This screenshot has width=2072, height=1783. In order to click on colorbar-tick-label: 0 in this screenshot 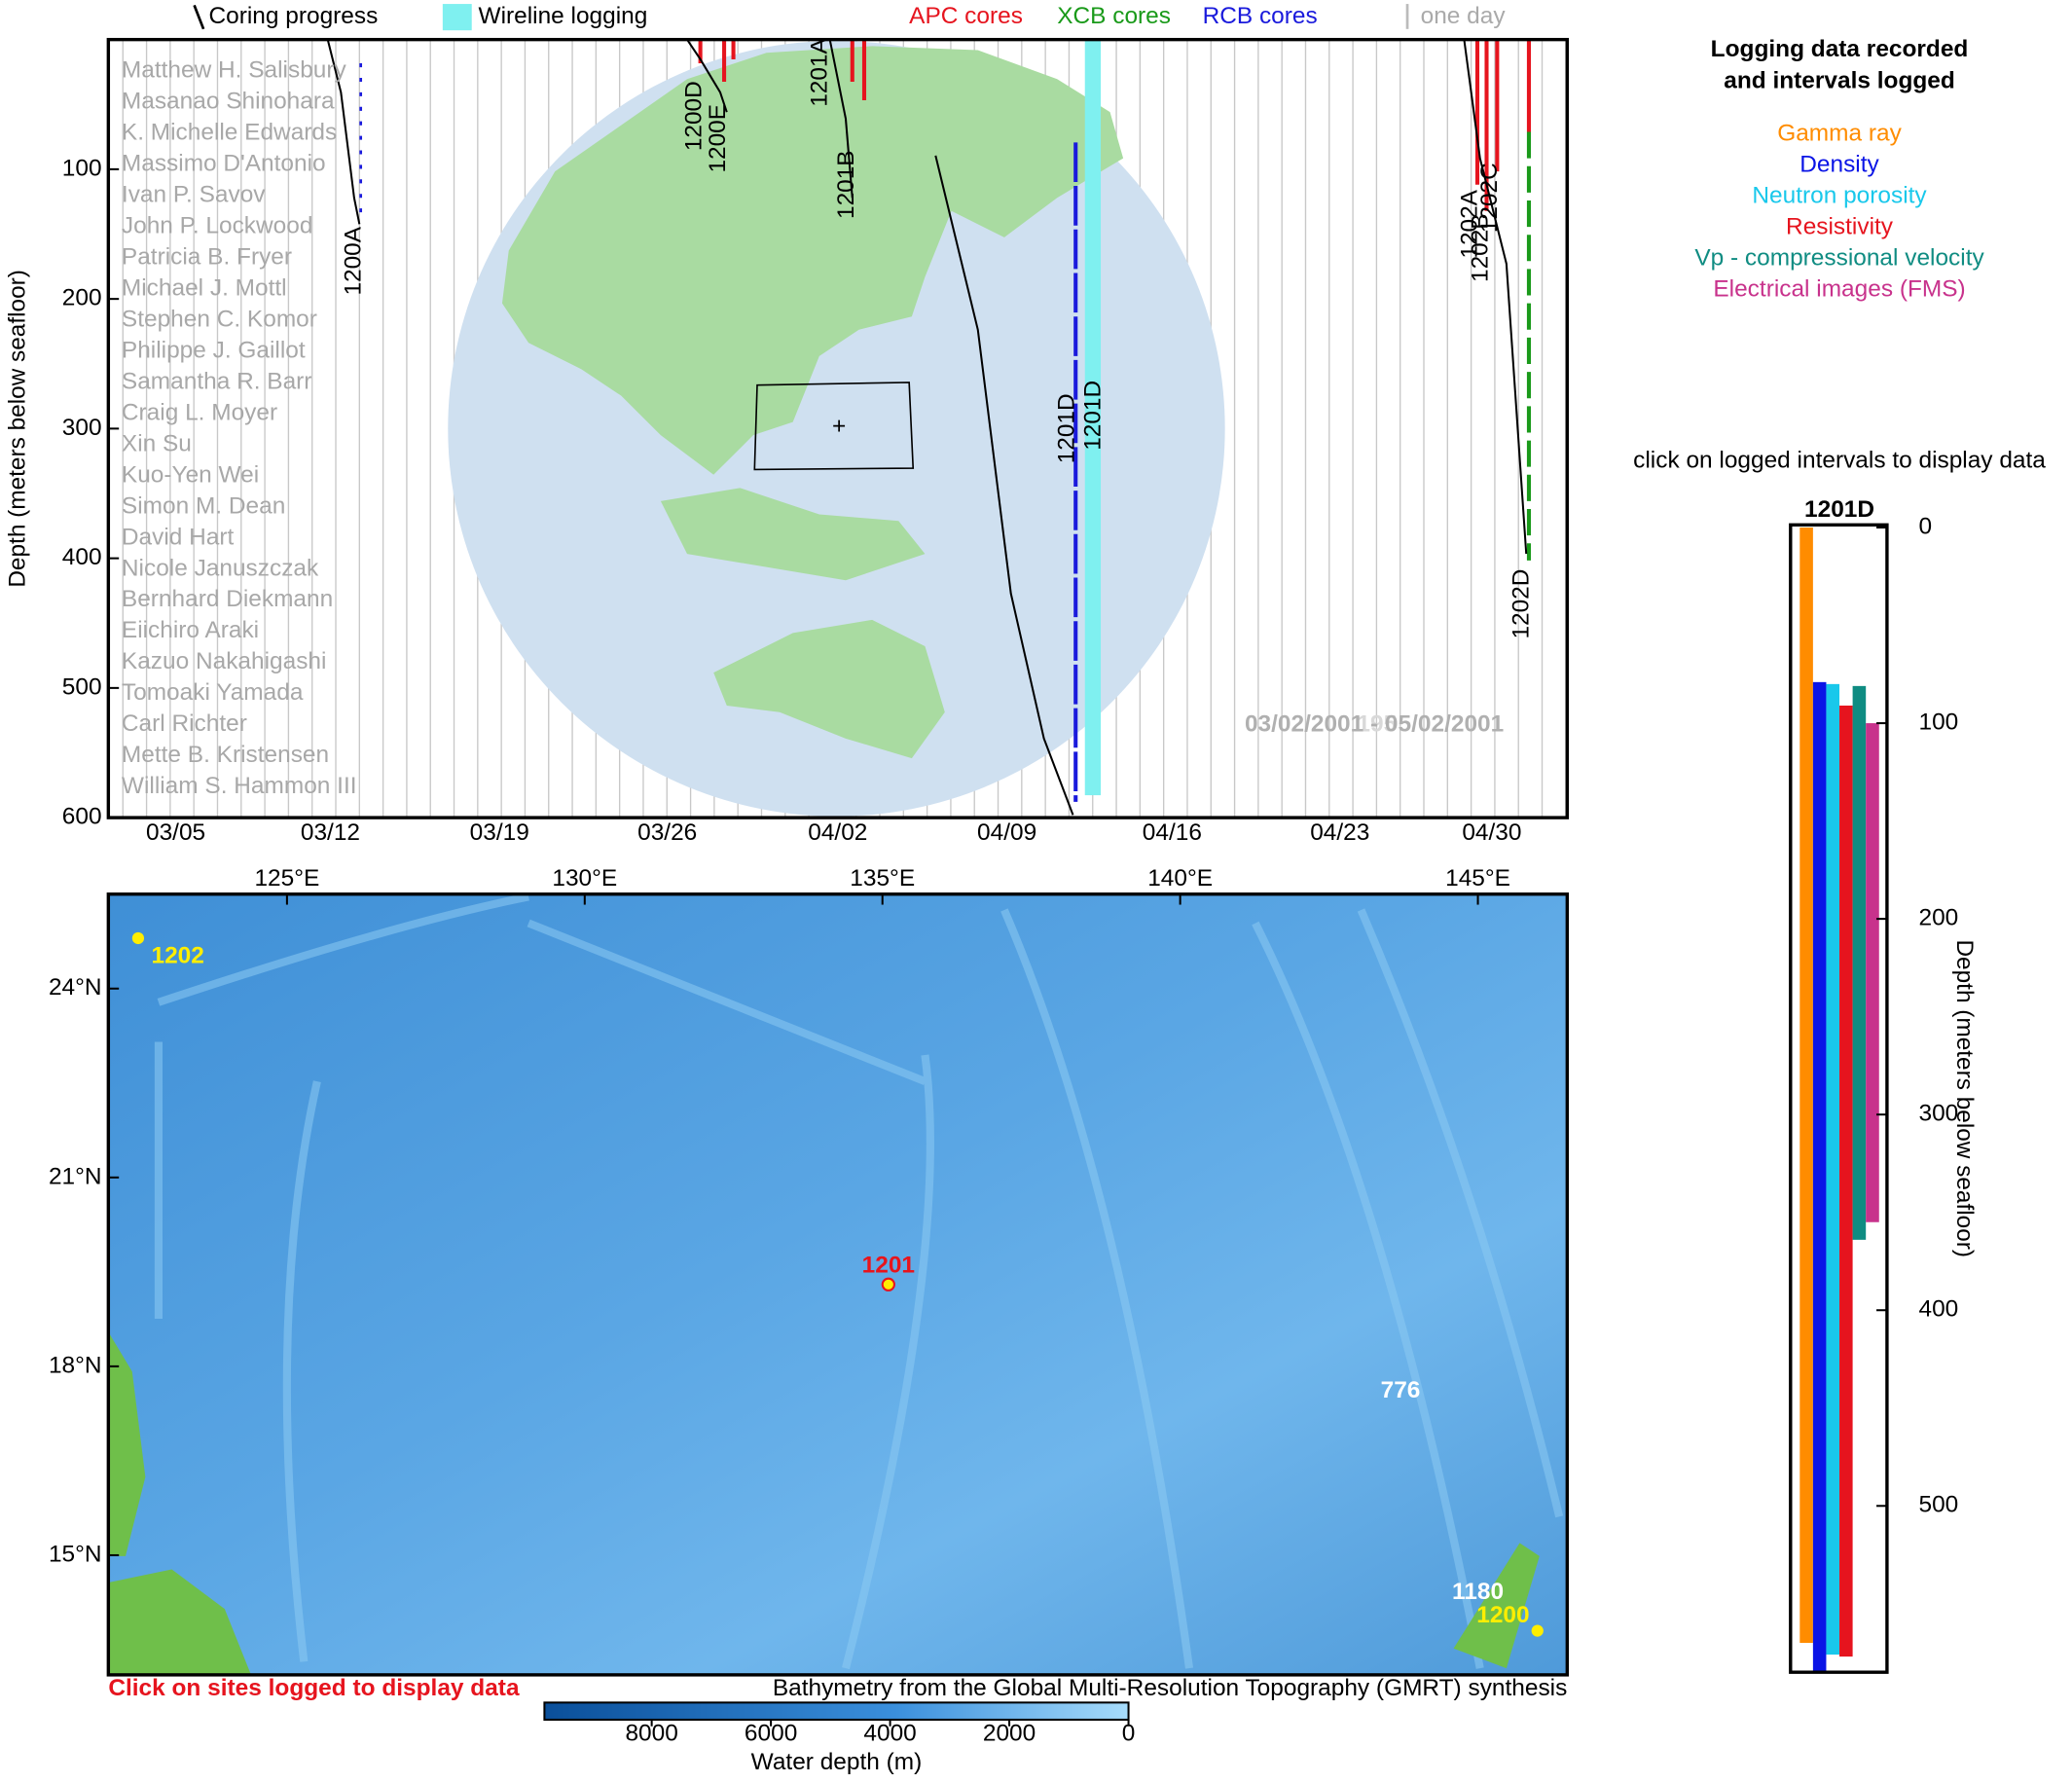, I will do `click(1129, 1733)`.